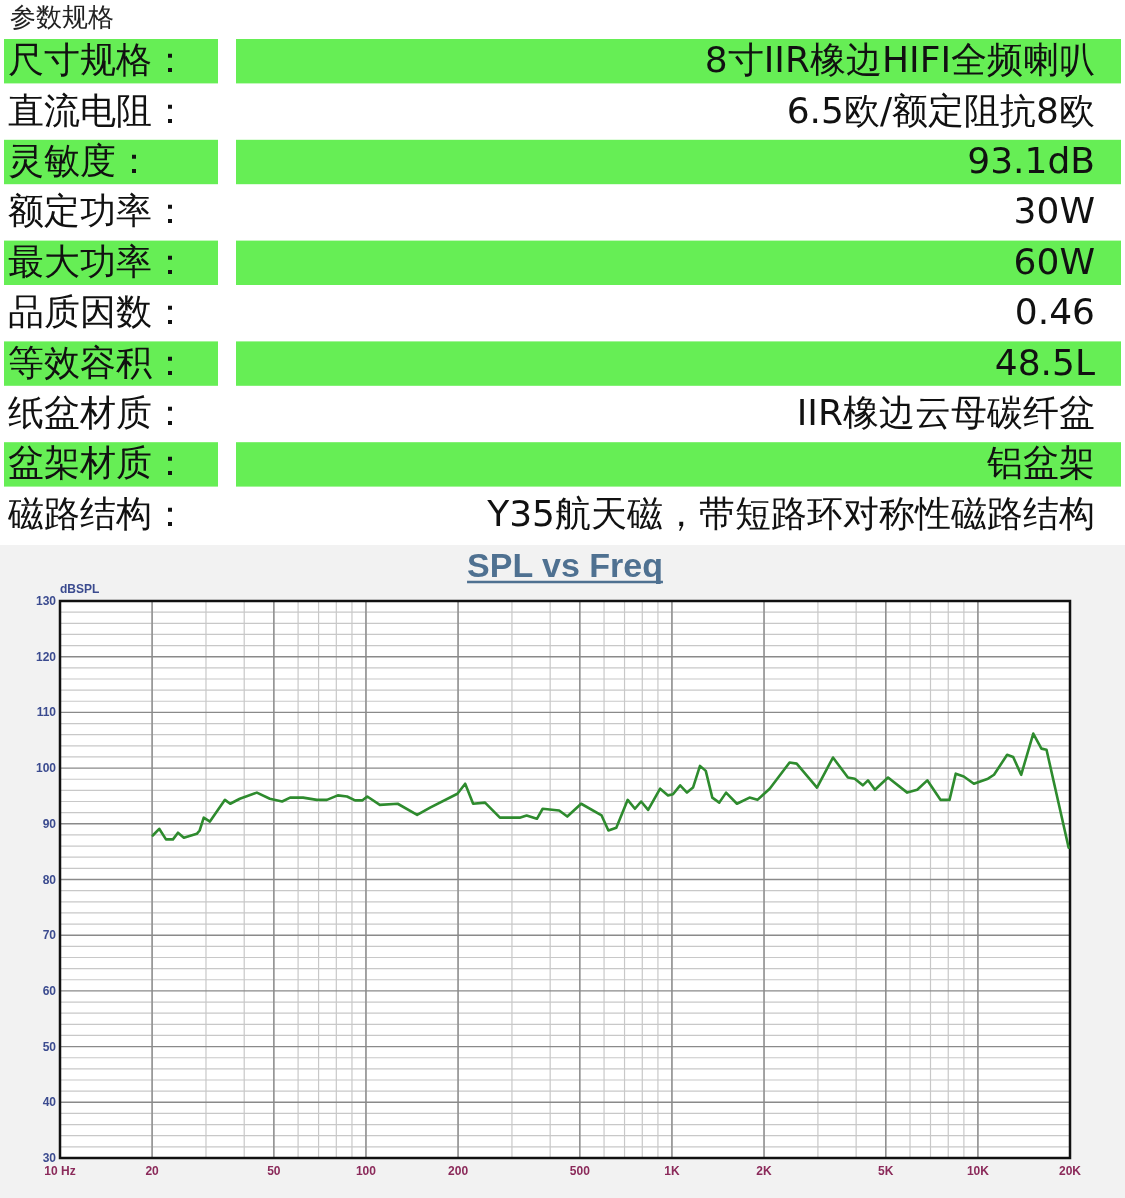 This screenshot has height=1198, width=1125. I want to click on y-tick-label: 50, so click(49, 1046).